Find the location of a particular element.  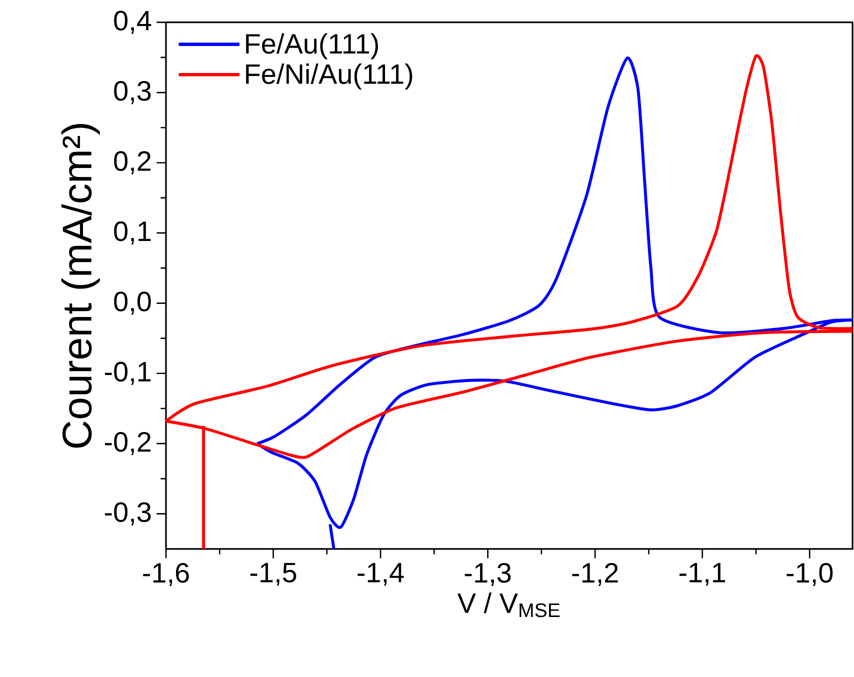

y-tick-label: 0,4 is located at coordinates (133, 22).